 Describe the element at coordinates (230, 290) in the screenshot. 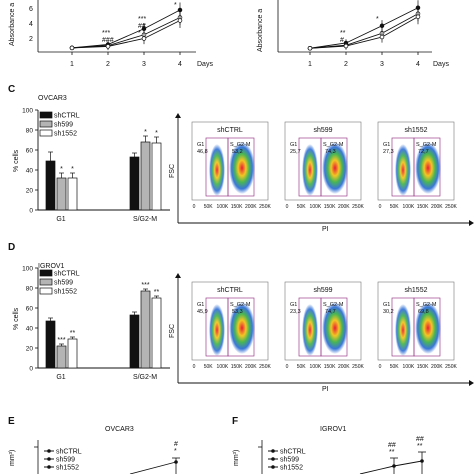

I see `panel-d-flow-plot-title: shCTRL` at that location.